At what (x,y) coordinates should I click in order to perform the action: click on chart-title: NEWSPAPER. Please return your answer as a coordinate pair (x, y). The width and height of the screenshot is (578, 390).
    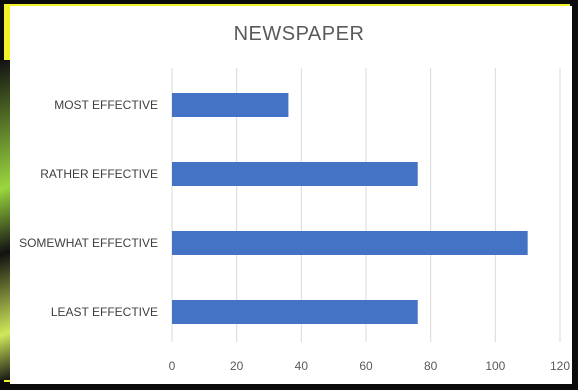
    Looking at the image, I should click on (299, 34).